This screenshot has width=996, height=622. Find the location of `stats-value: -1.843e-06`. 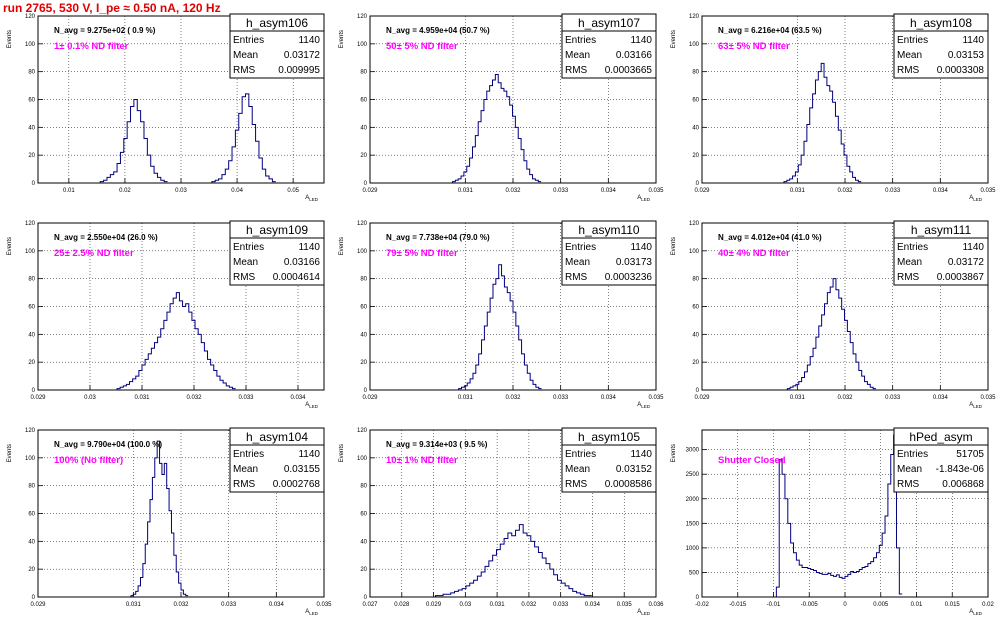

stats-value: -1.843e-06 is located at coordinates (960, 469).